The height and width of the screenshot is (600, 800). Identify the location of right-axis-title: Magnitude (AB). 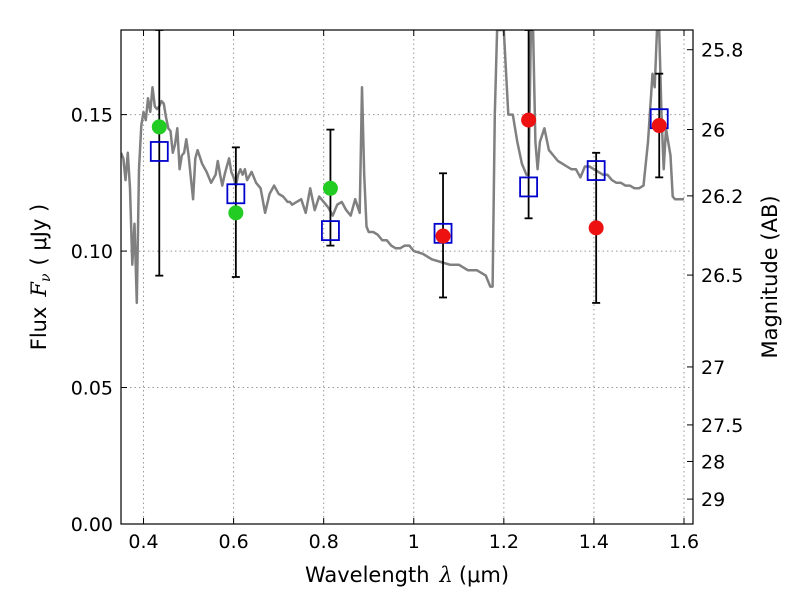
(770, 276).